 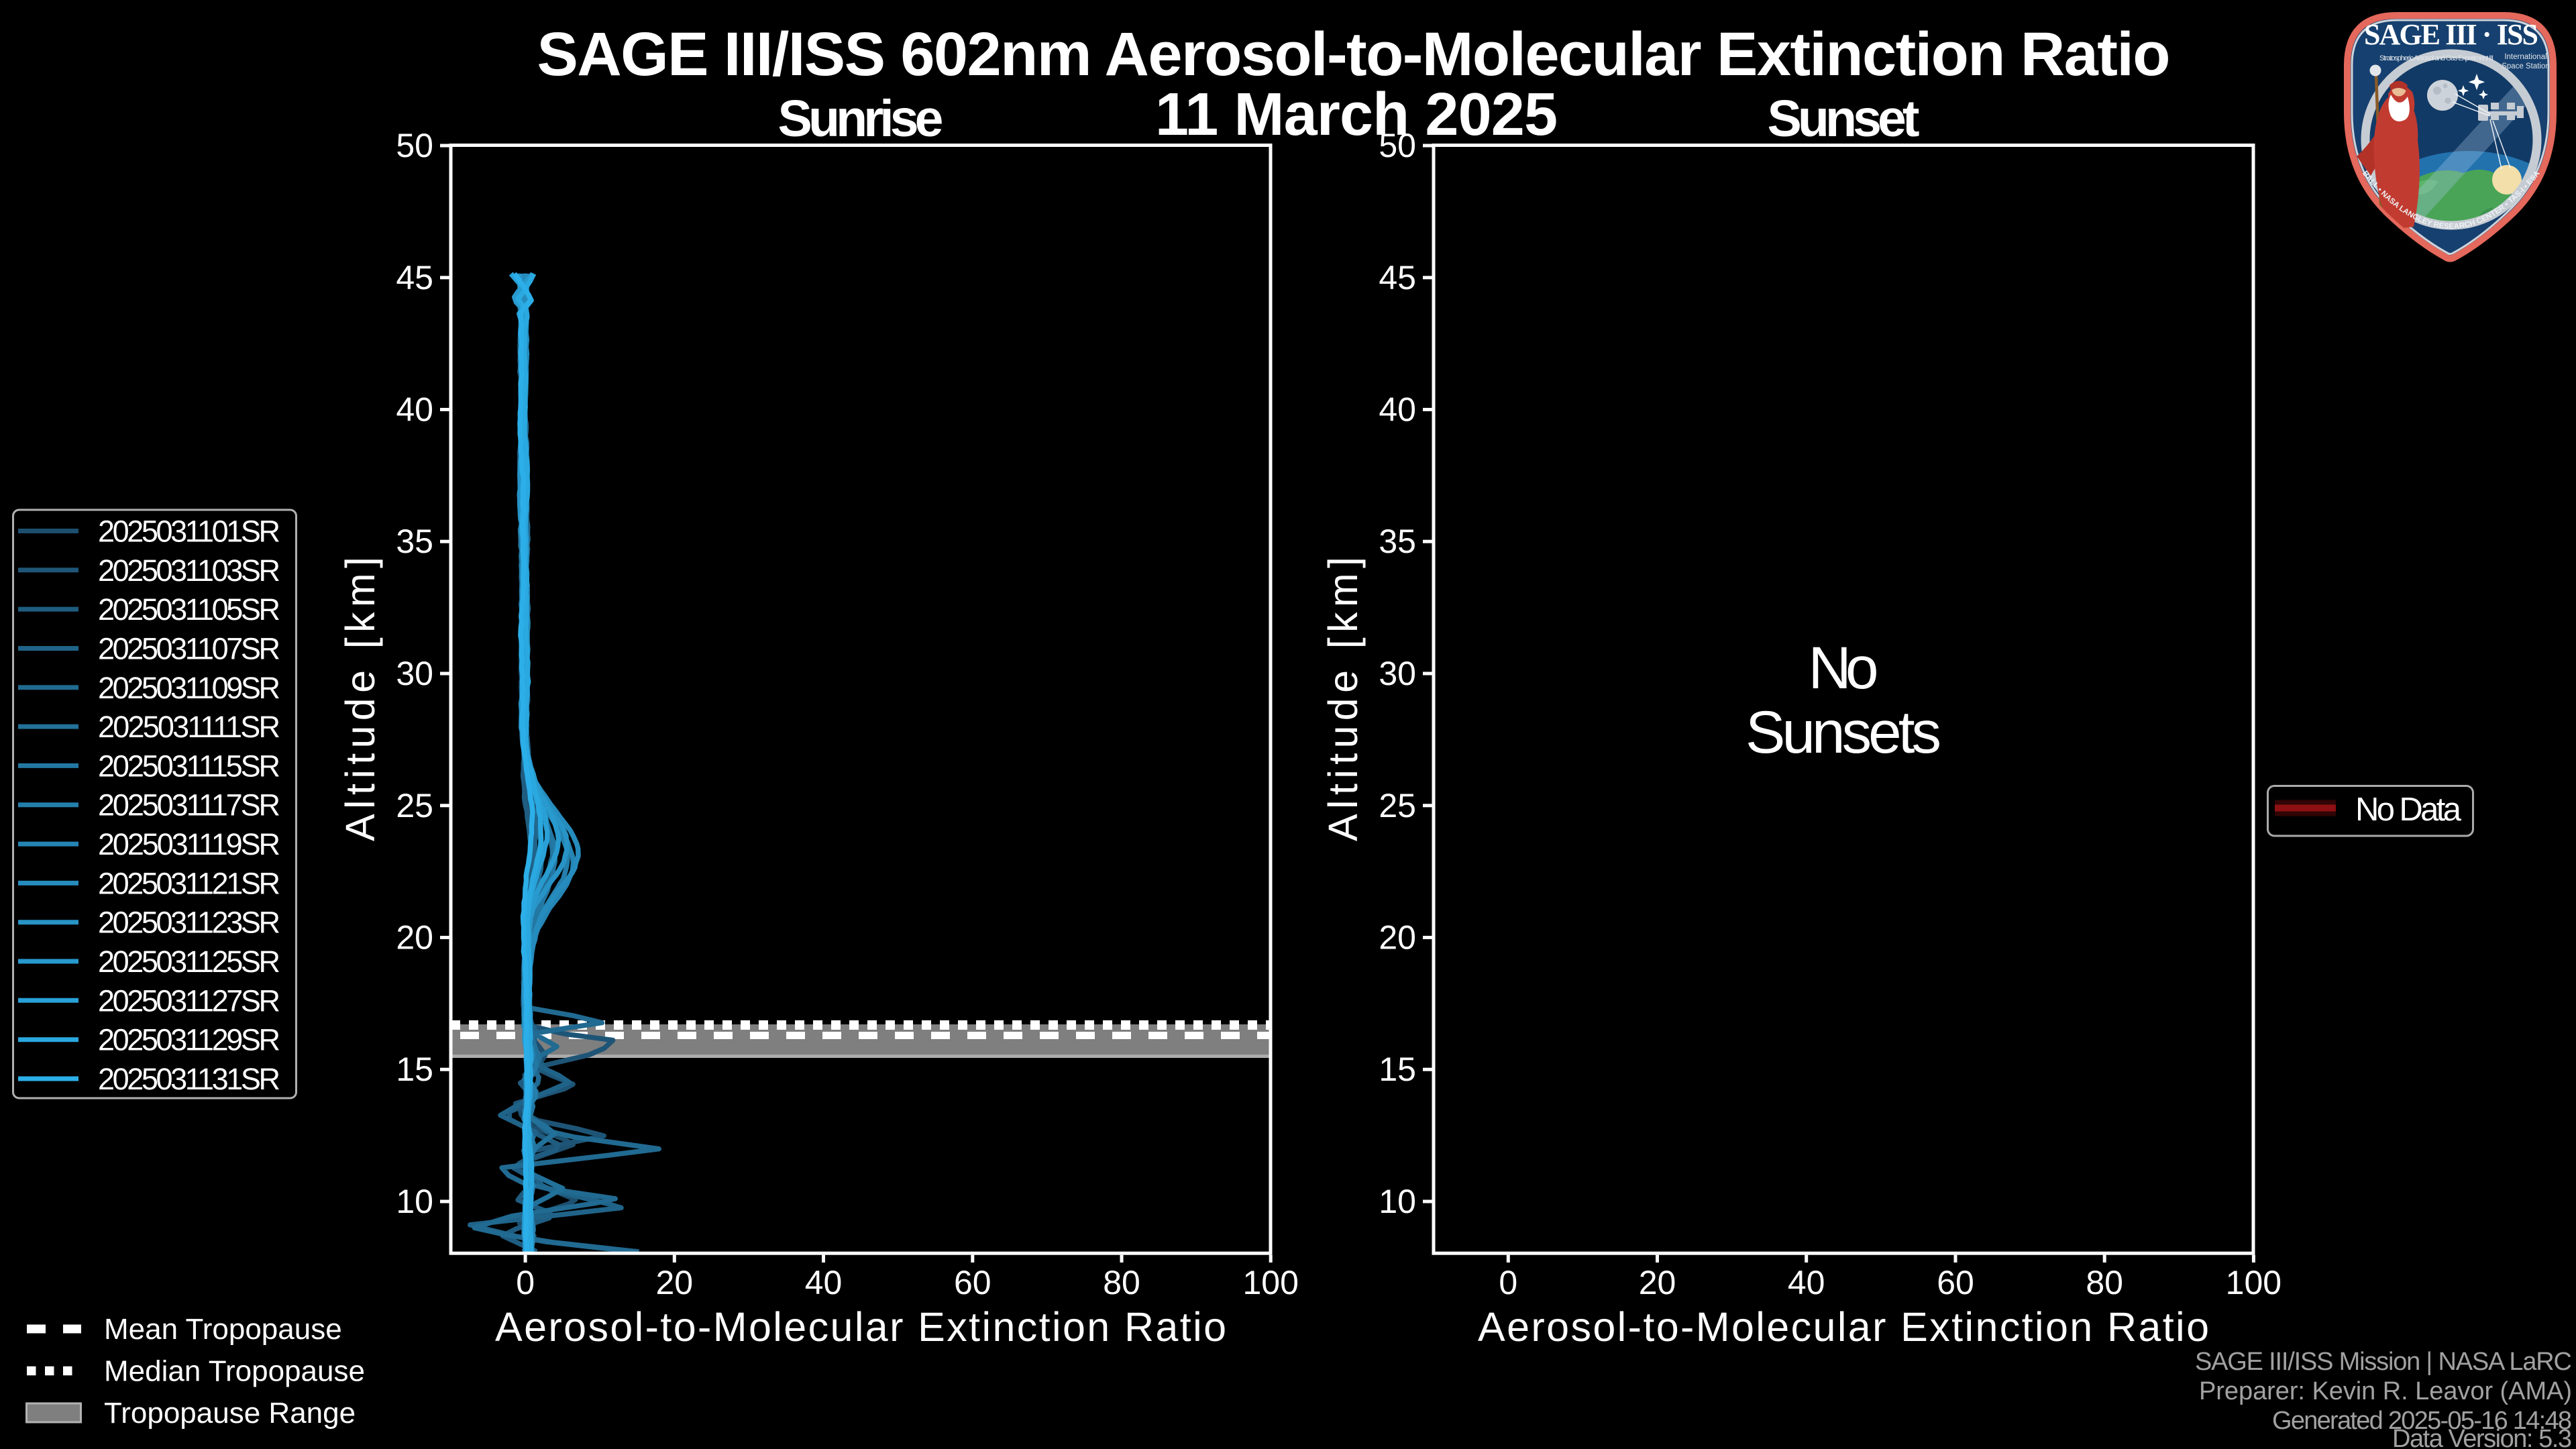 What do you see at coordinates (1843, 731) in the screenshot?
I see `svg-text: Sunsets` at bounding box center [1843, 731].